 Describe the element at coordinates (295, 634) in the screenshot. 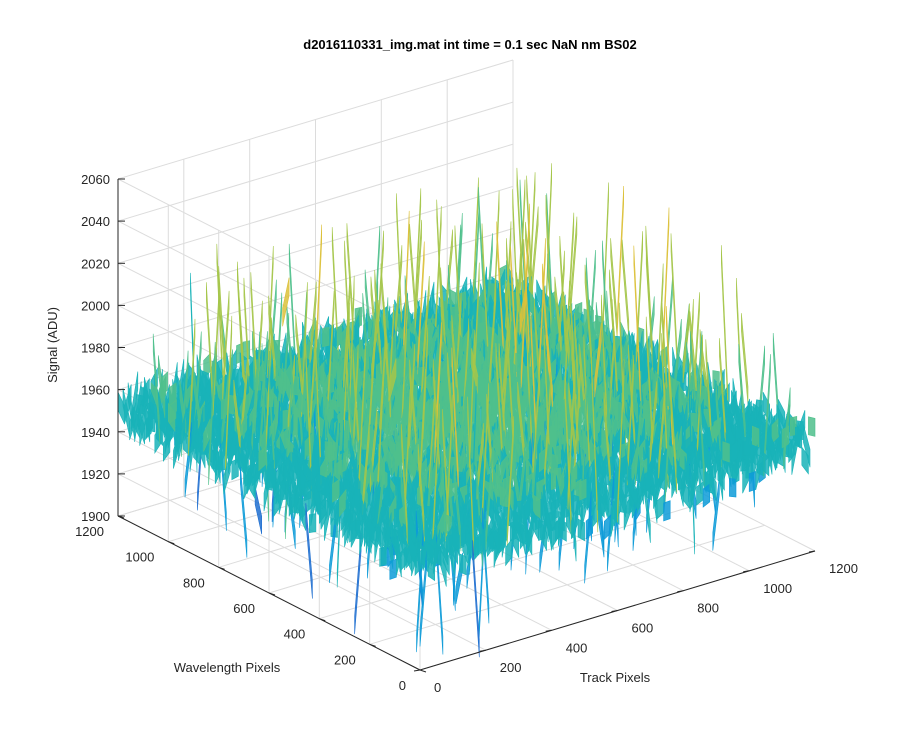

I see `y-tick-label: 400` at that location.